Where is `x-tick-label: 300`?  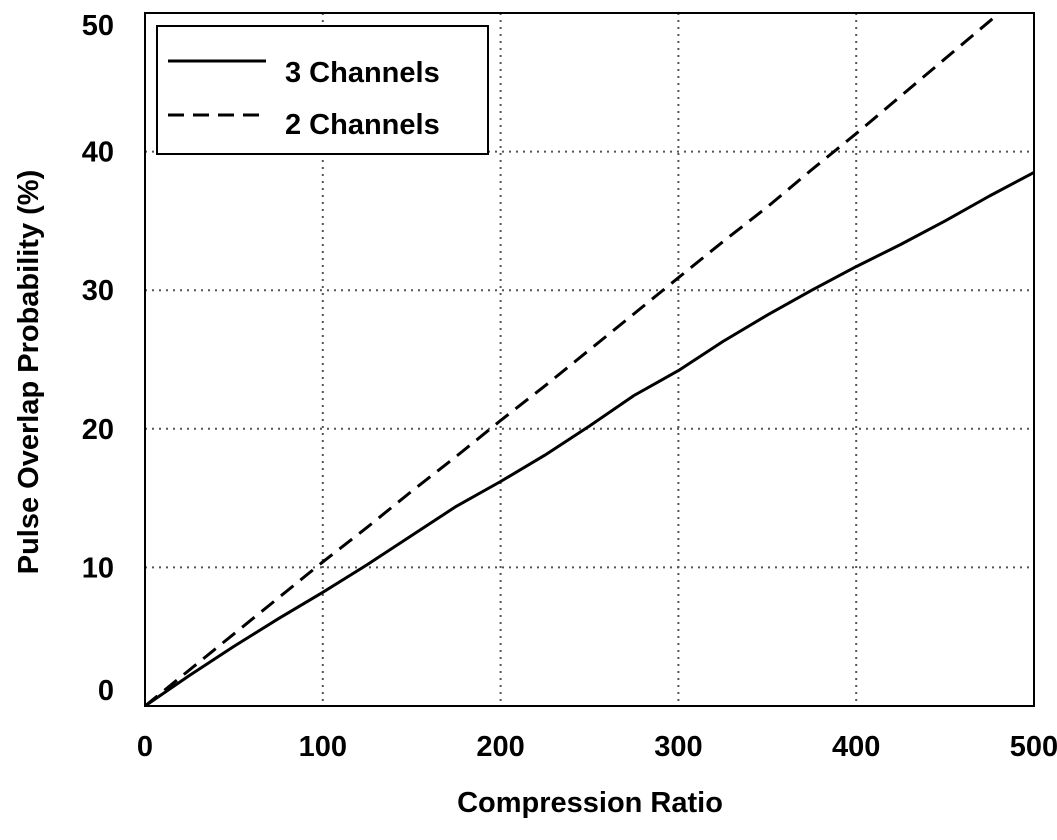 x-tick-label: 300 is located at coordinates (678, 747).